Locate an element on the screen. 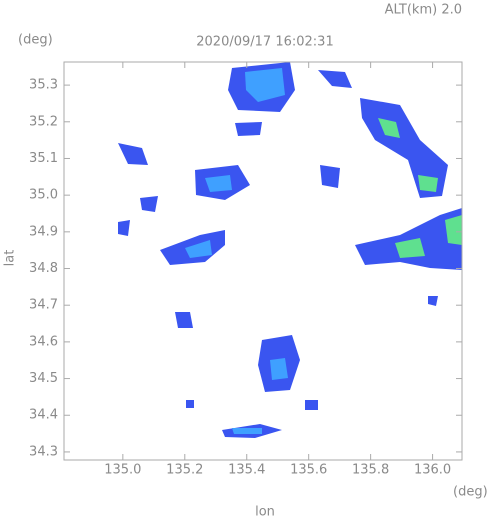 The width and height of the screenshot is (491, 521). x-tick-label: 135.8 is located at coordinates (370, 470).